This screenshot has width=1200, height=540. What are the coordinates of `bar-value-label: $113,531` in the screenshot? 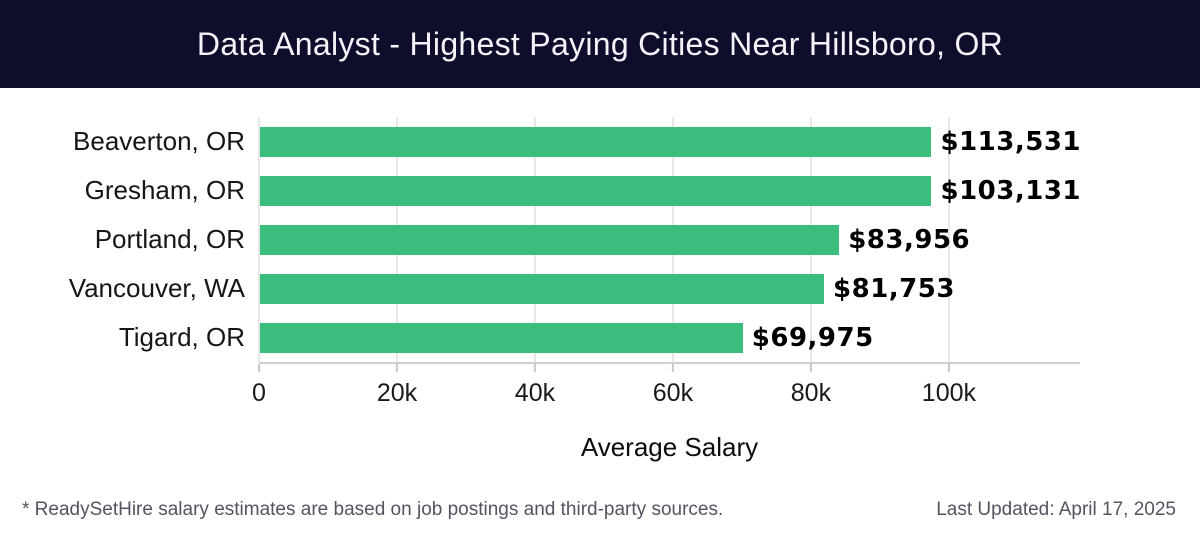 It's located at (1010, 141).